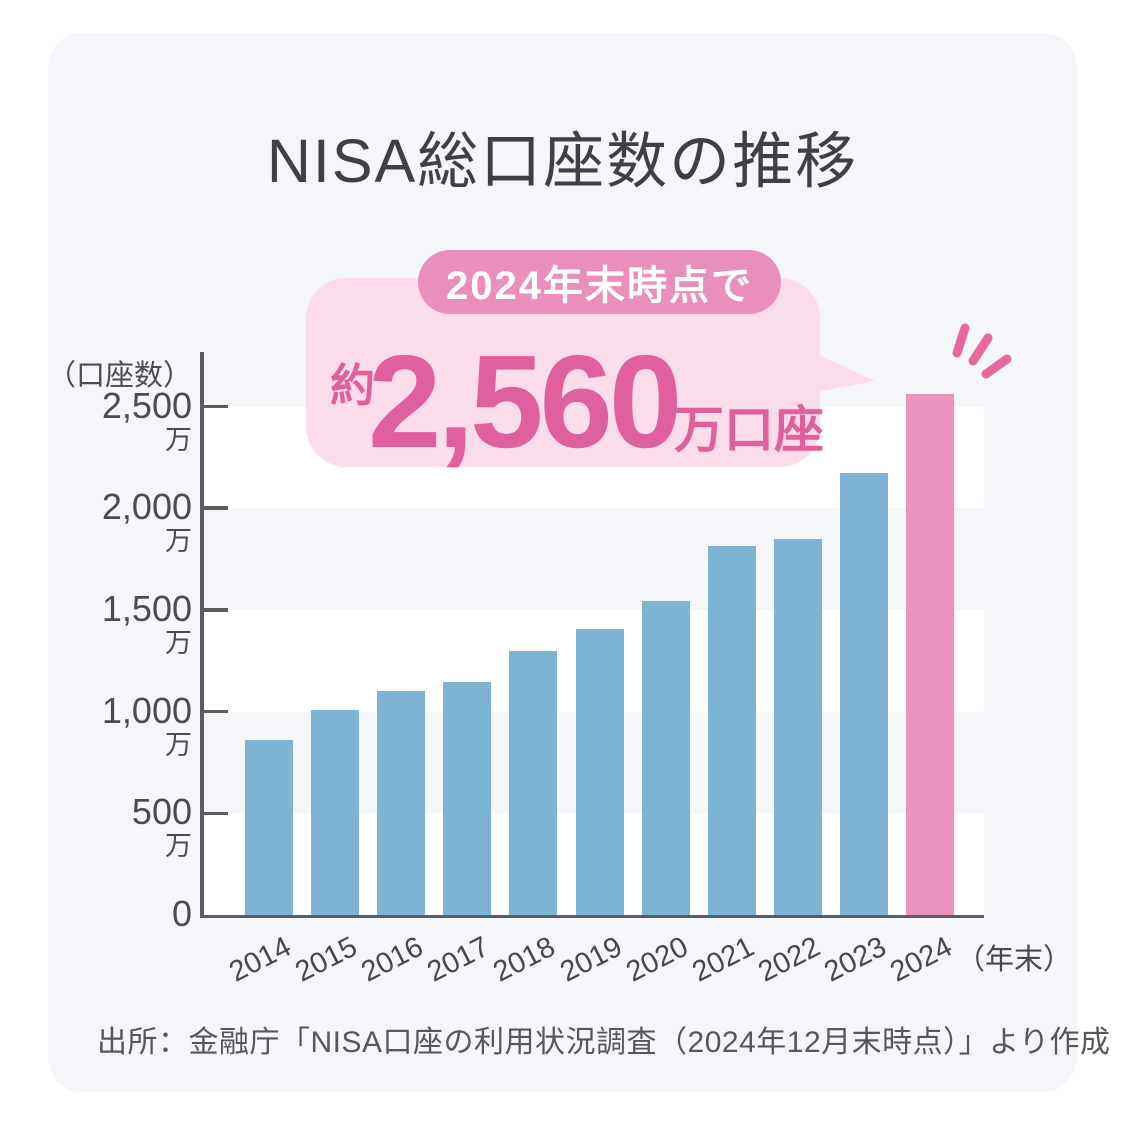 This screenshot has width=1125, height=1125. I want to click on y-tick-label: 2,500 万, so click(146, 419).